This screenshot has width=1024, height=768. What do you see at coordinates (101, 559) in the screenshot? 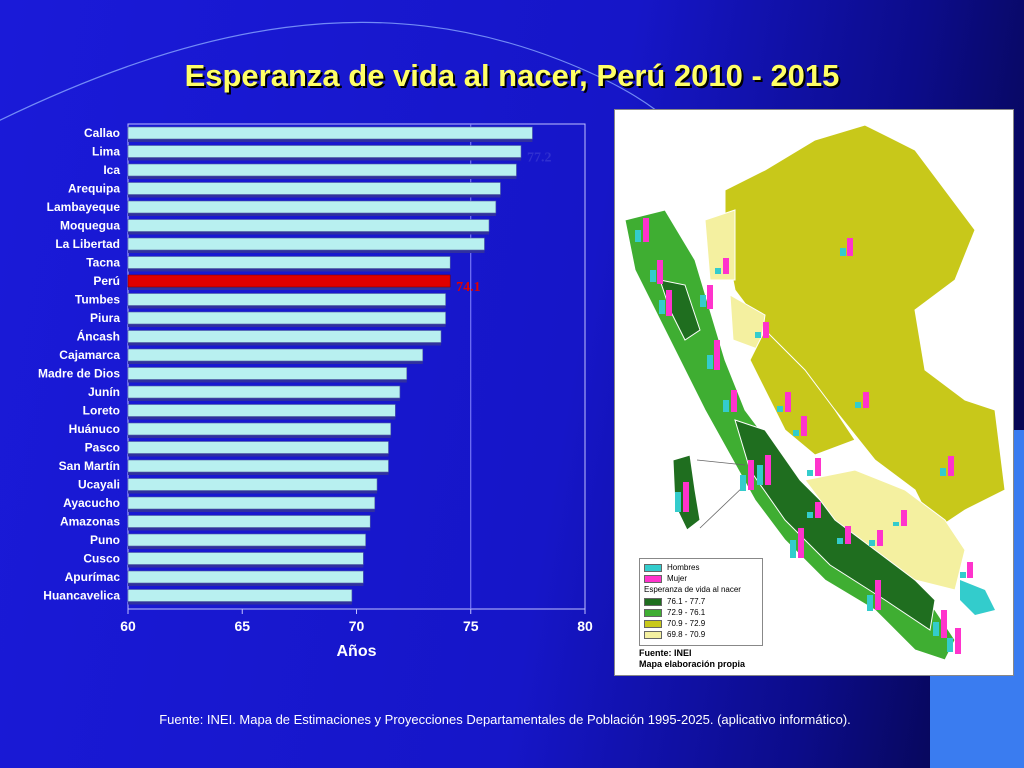
I see `category-label: Cusco` at bounding box center [101, 559].